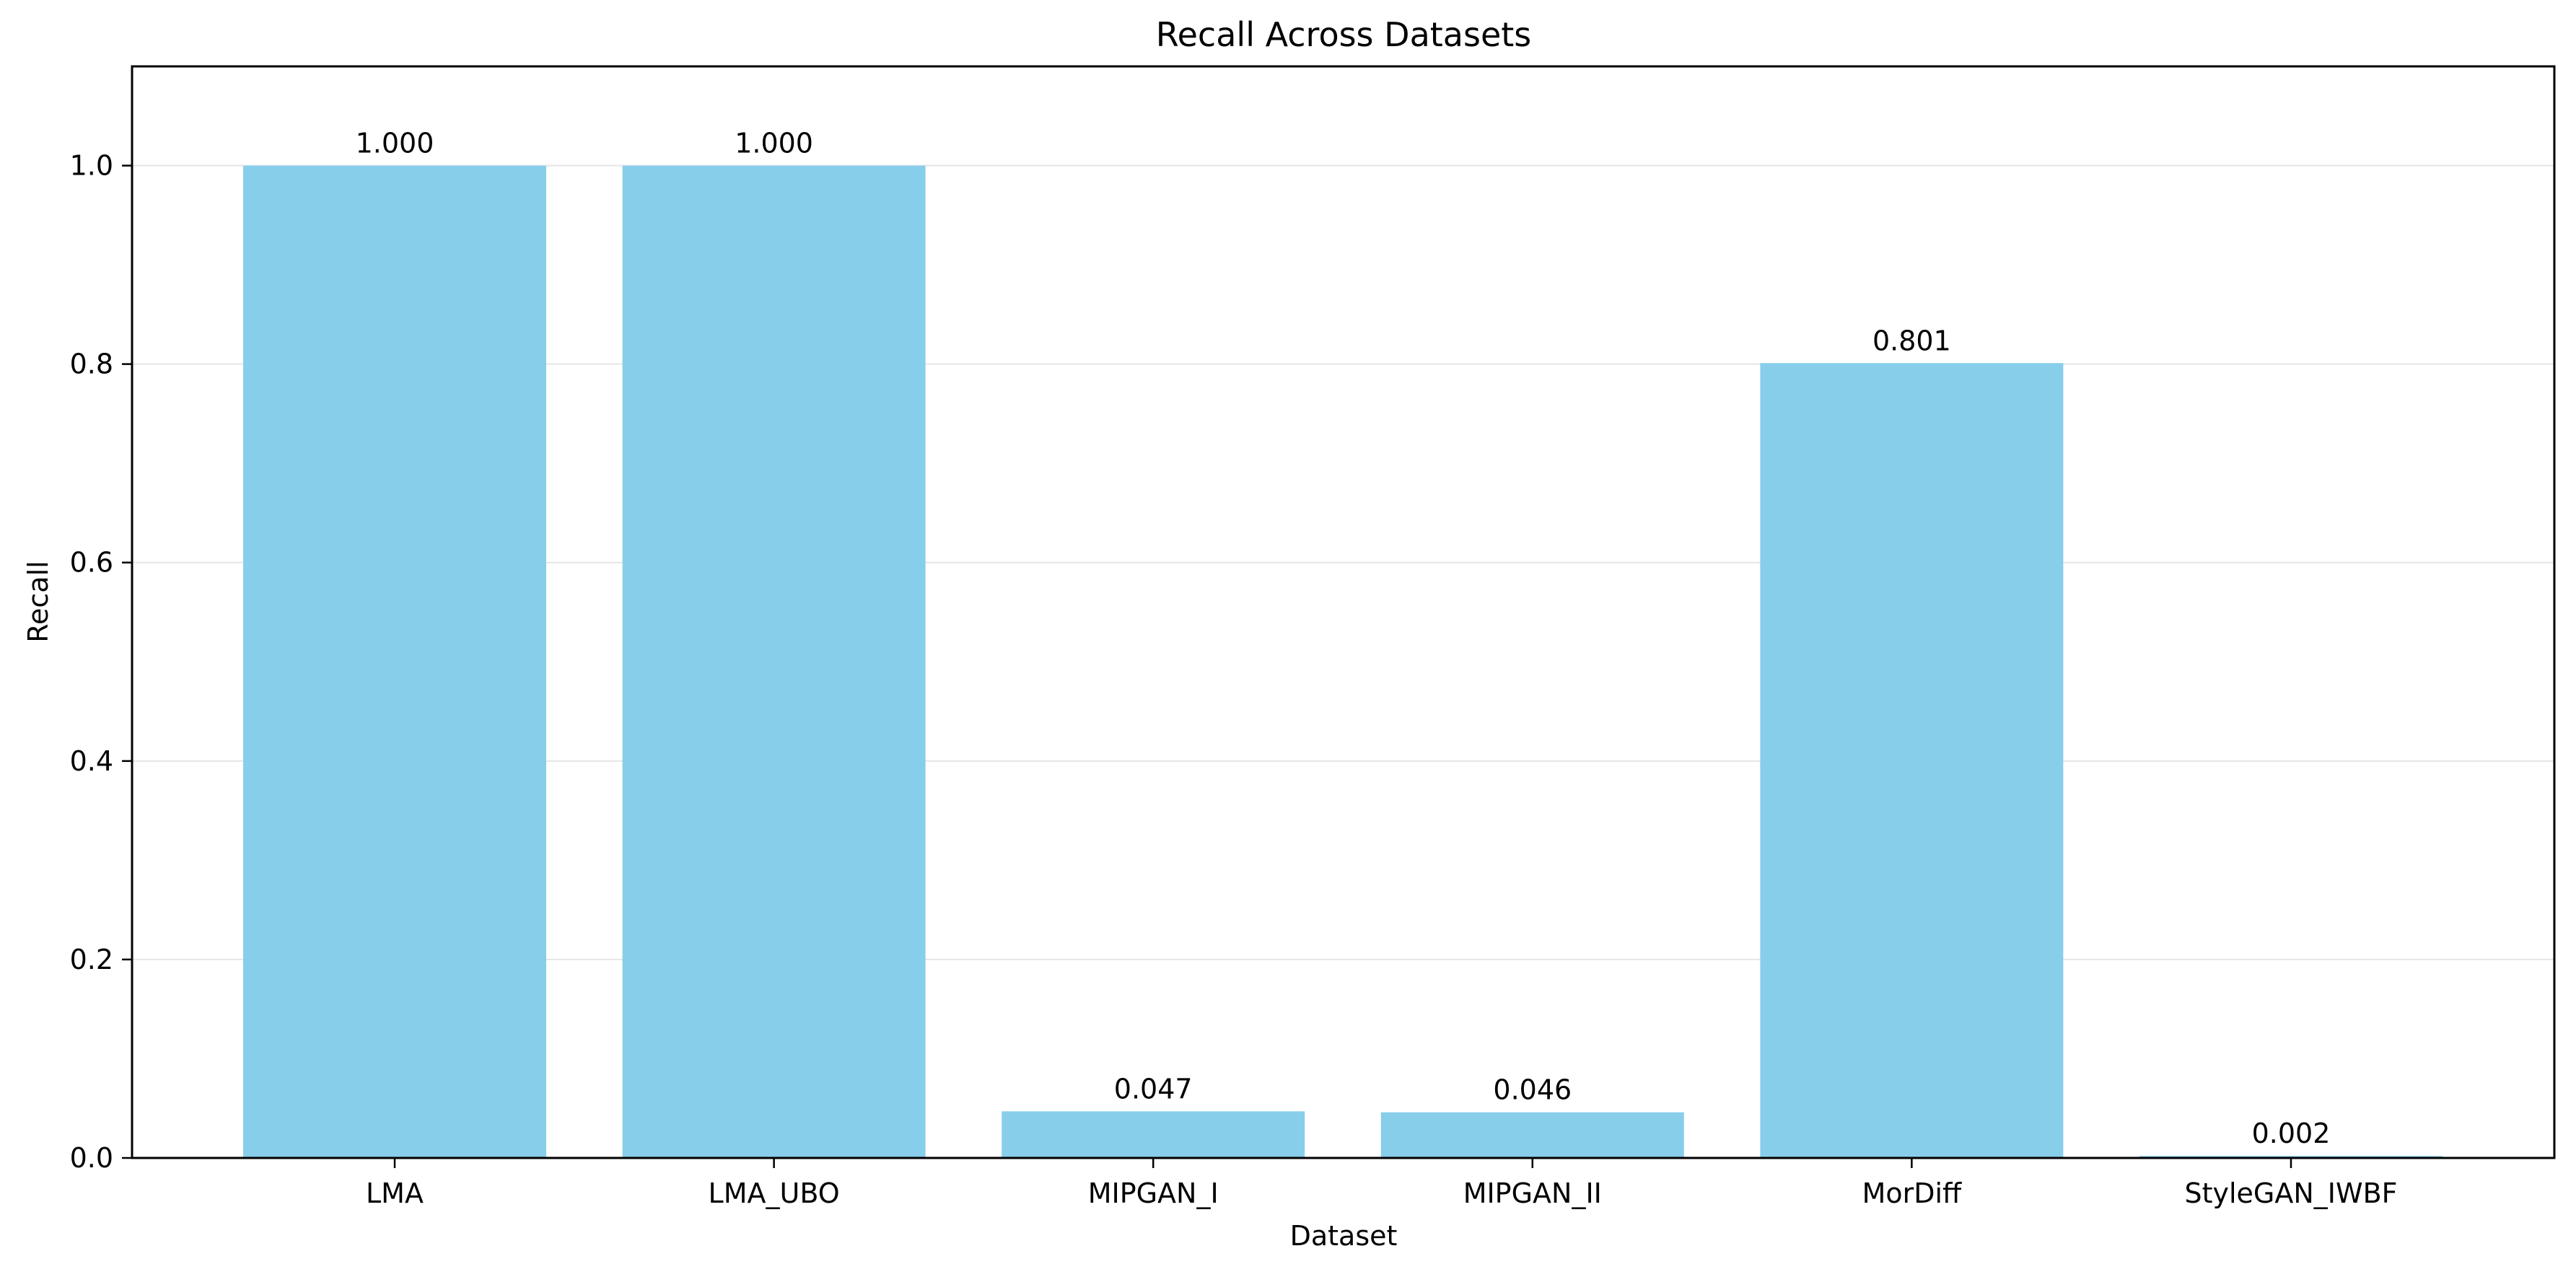  I want to click on bar-mipgan-ii, so click(1532, 1135).